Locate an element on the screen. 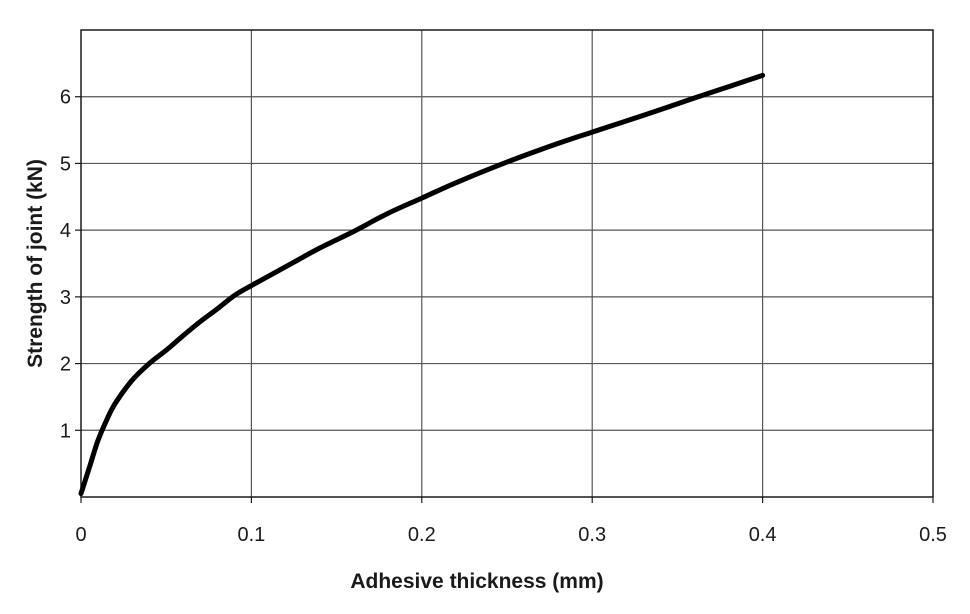 This screenshot has width=970, height=614. y-tick-label: 6 is located at coordinates (65, 98).